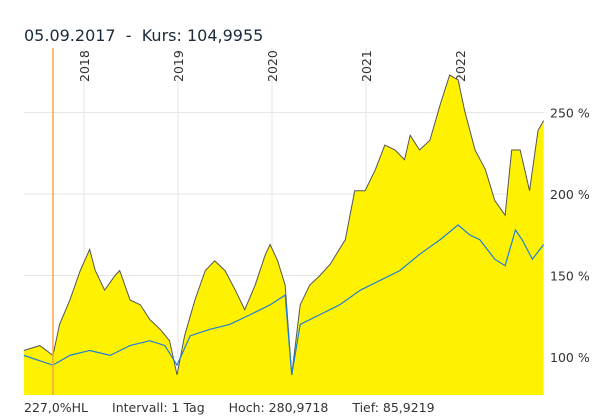  What do you see at coordinates (56, 407) in the screenshot?
I see `range-label: 227,0%HL` at bounding box center [56, 407].